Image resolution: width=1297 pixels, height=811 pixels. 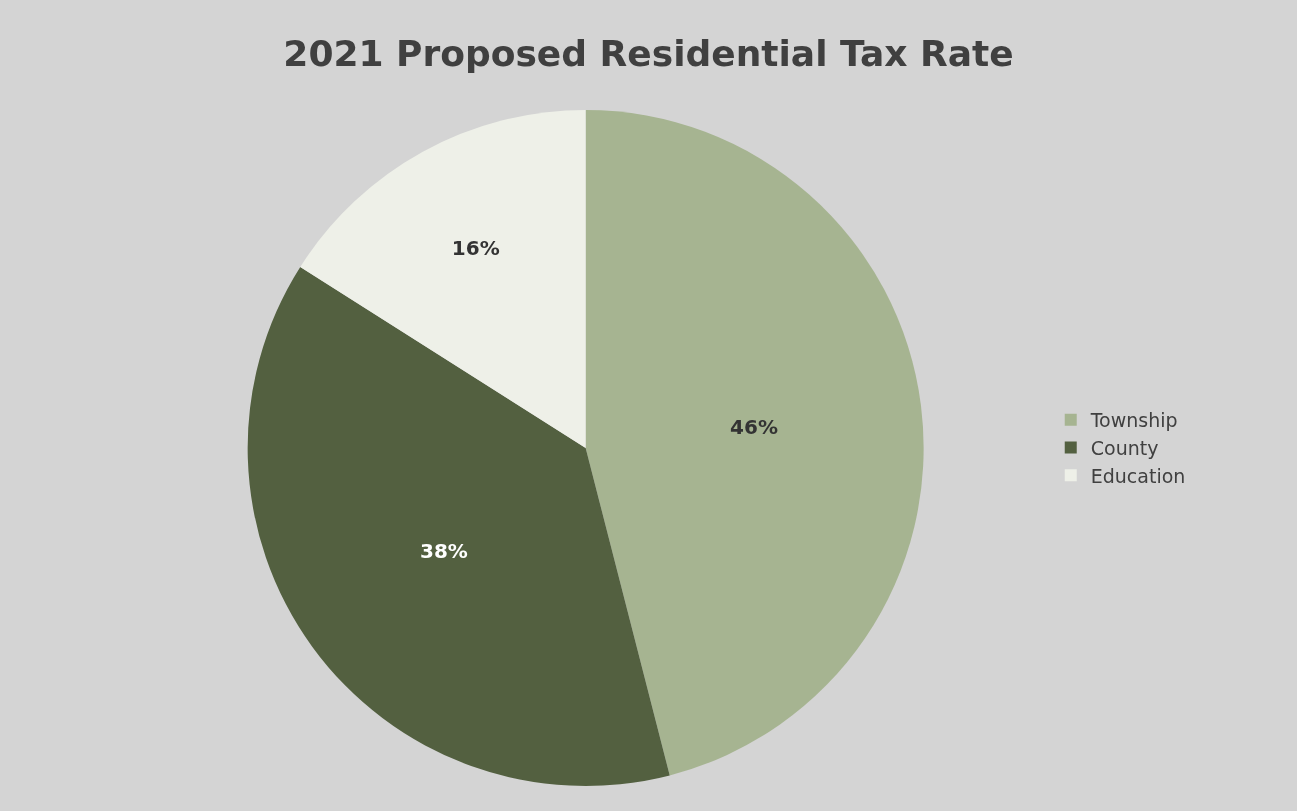 I want to click on data-label: 46%, so click(x=754, y=426).